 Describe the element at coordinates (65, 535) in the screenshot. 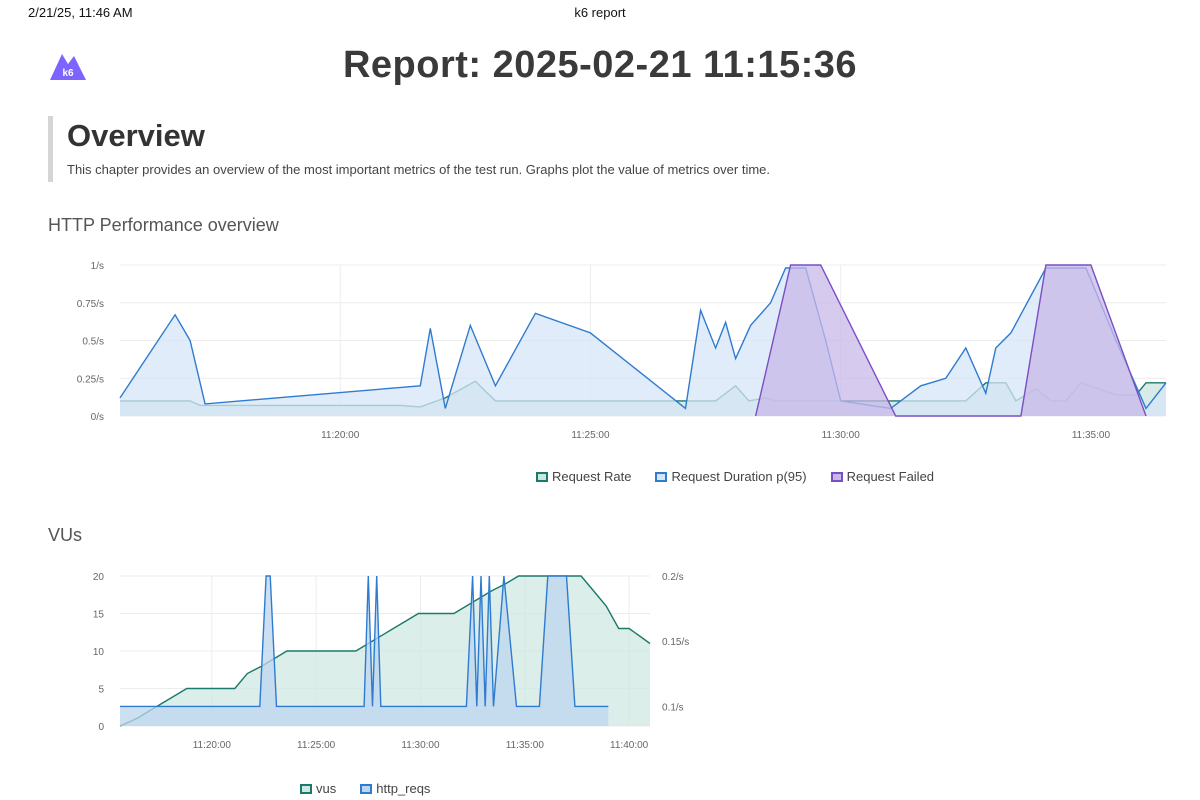

I see `vus-section-title: VUs` at that location.